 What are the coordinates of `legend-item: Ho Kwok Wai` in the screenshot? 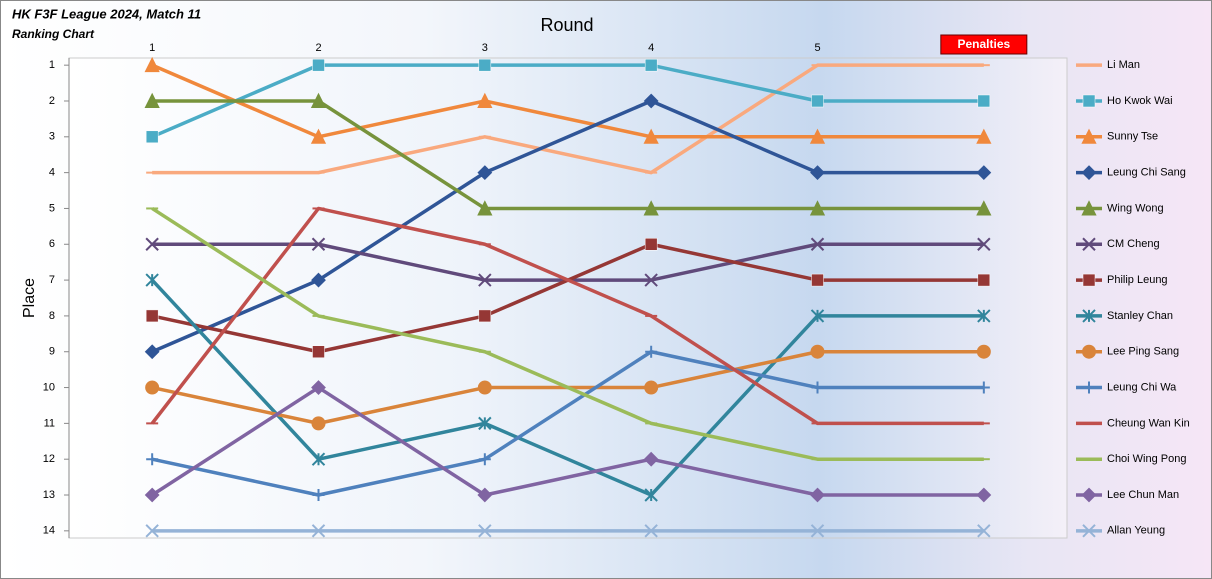 It's located at (1124, 101).